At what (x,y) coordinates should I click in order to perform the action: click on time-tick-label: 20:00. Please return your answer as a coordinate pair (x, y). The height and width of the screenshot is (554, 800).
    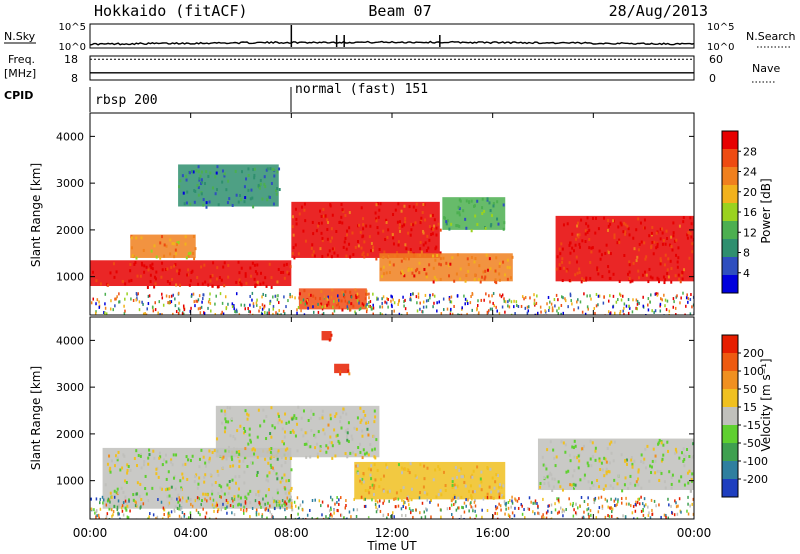
    Looking at the image, I should click on (593, 533).